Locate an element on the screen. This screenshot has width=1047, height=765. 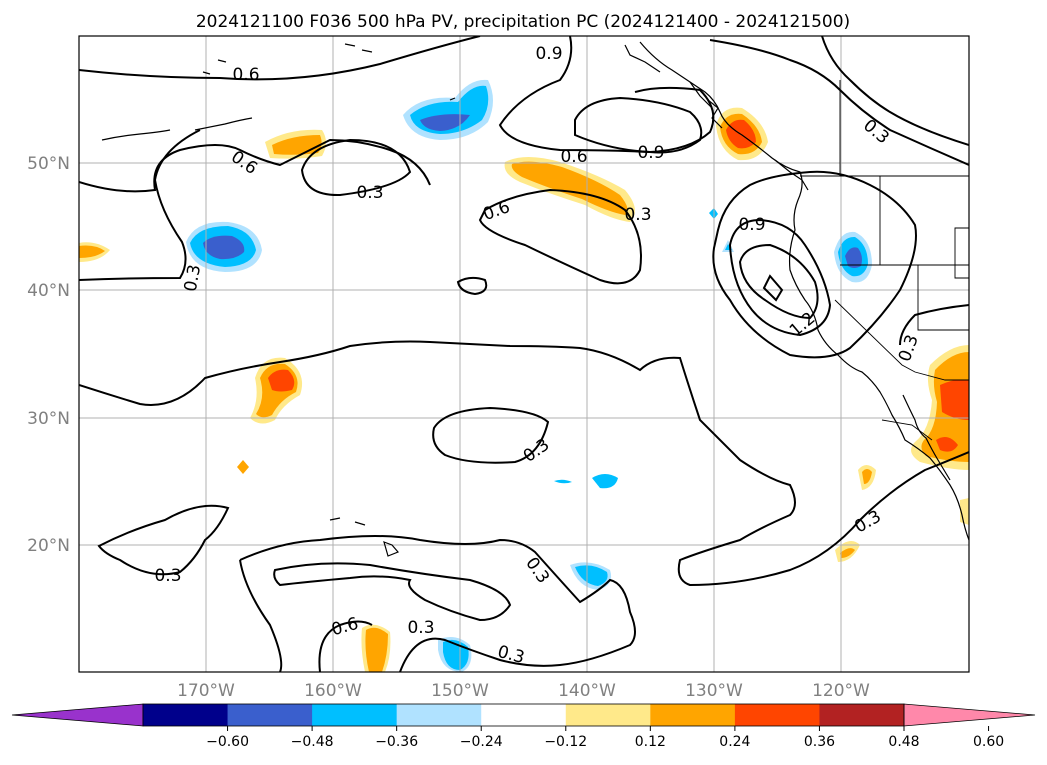
colorbar-tick-label: −0.60 is located at coordinates (227, 742).